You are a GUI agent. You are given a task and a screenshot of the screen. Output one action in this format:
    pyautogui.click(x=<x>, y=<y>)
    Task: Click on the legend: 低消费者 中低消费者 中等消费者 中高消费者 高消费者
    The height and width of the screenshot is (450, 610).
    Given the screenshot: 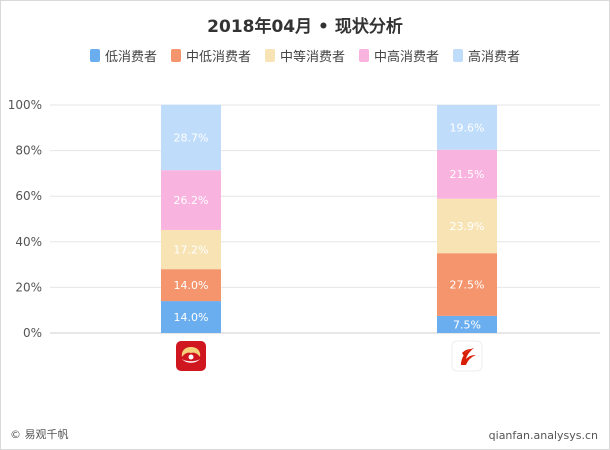 What is the action you would take?
    pyautogui.click(x=305, y=55)
    